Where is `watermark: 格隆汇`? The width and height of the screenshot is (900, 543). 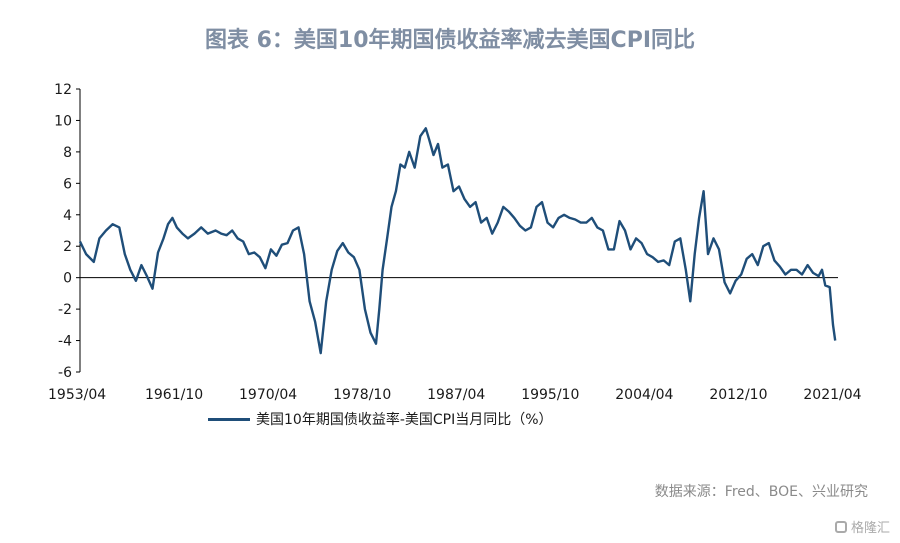 watermark: 格隆汇 is located at coordinates (862, 526).